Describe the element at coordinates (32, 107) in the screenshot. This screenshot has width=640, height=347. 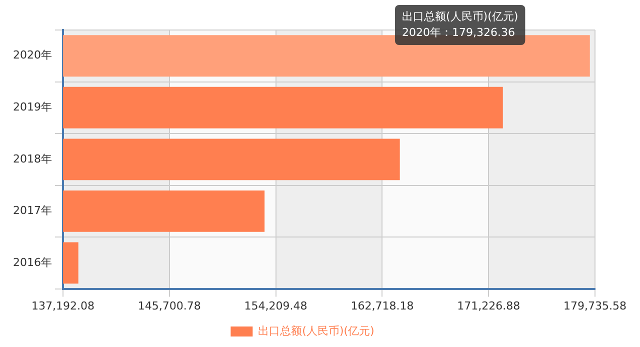
I see `y-tick-label: 2019年` at that location.